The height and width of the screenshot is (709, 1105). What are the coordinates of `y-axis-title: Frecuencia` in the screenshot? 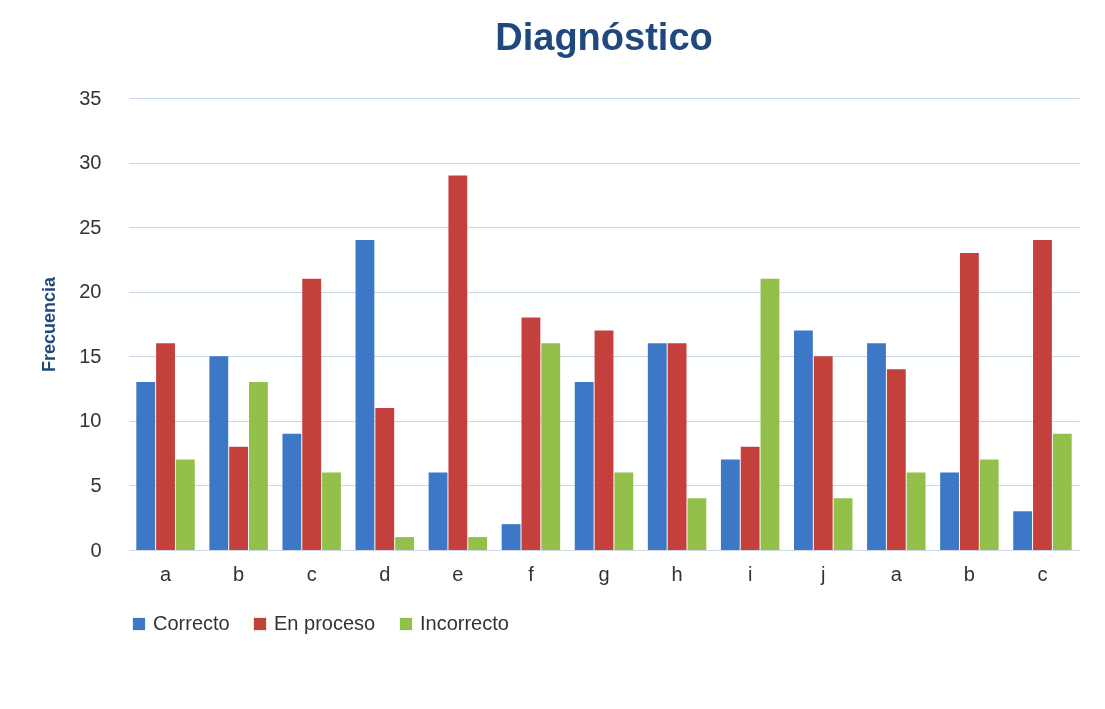 It's located at (49, 324).